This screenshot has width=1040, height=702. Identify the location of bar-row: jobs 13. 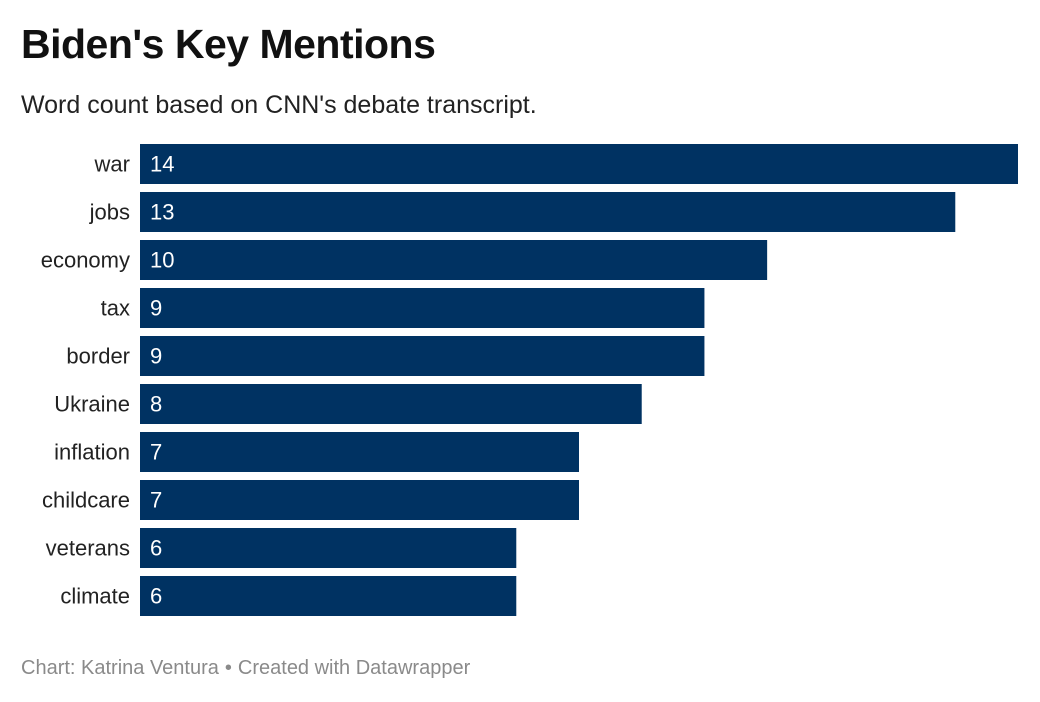
(522, 212).